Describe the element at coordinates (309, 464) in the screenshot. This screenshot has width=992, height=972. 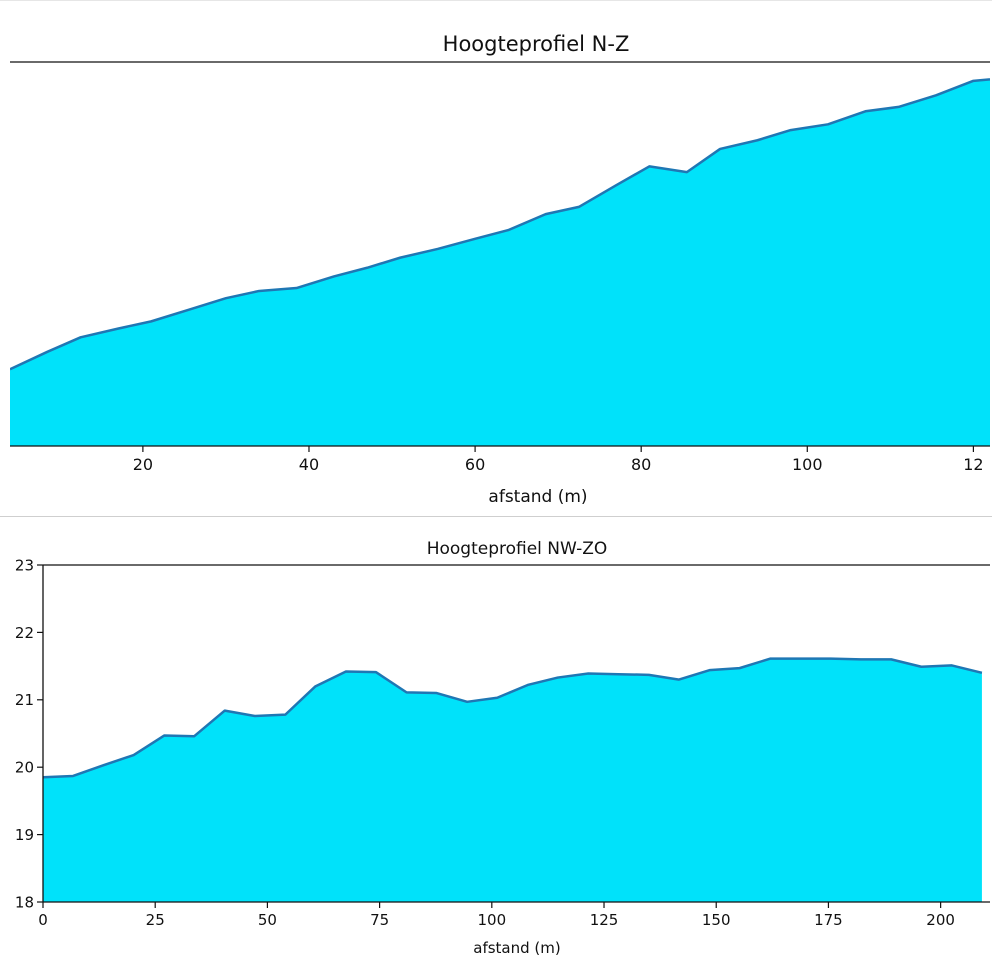
I see `x-tick-label: 40` at that location.